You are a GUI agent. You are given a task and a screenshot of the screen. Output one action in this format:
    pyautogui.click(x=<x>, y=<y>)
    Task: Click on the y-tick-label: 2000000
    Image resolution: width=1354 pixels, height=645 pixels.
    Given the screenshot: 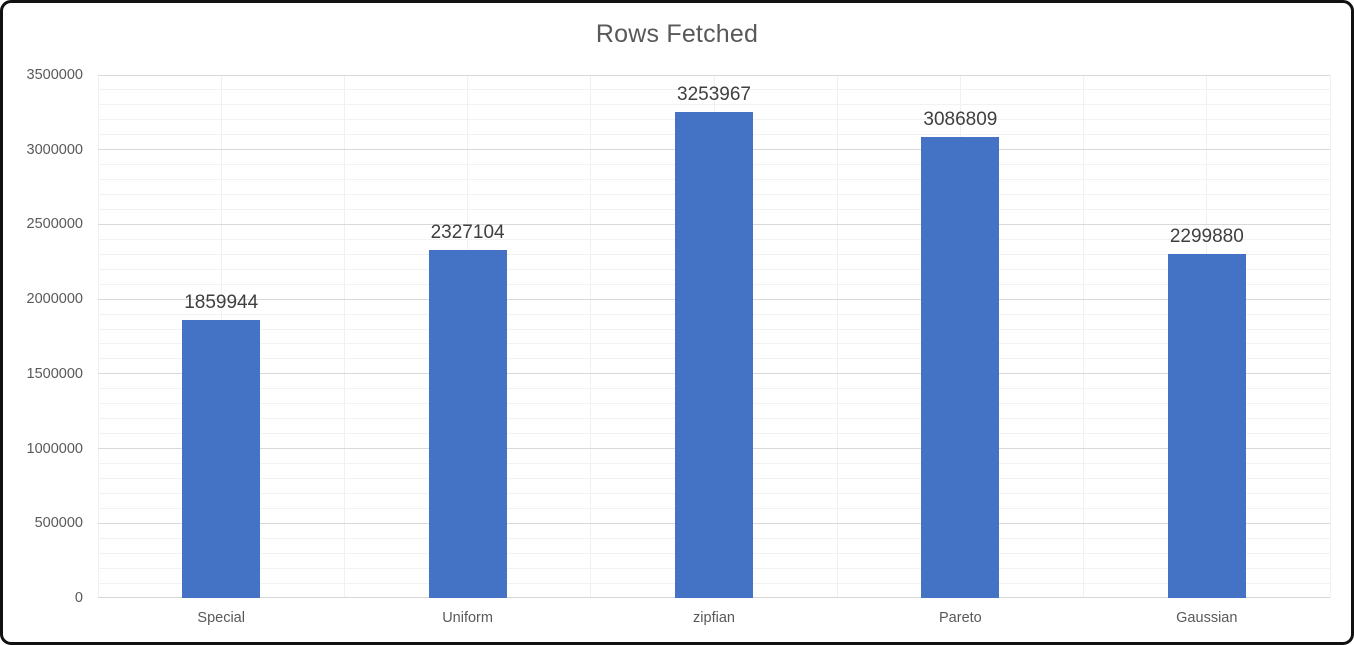 What is the action you would take?
    pyautogui.click(x=54, y=299)
    